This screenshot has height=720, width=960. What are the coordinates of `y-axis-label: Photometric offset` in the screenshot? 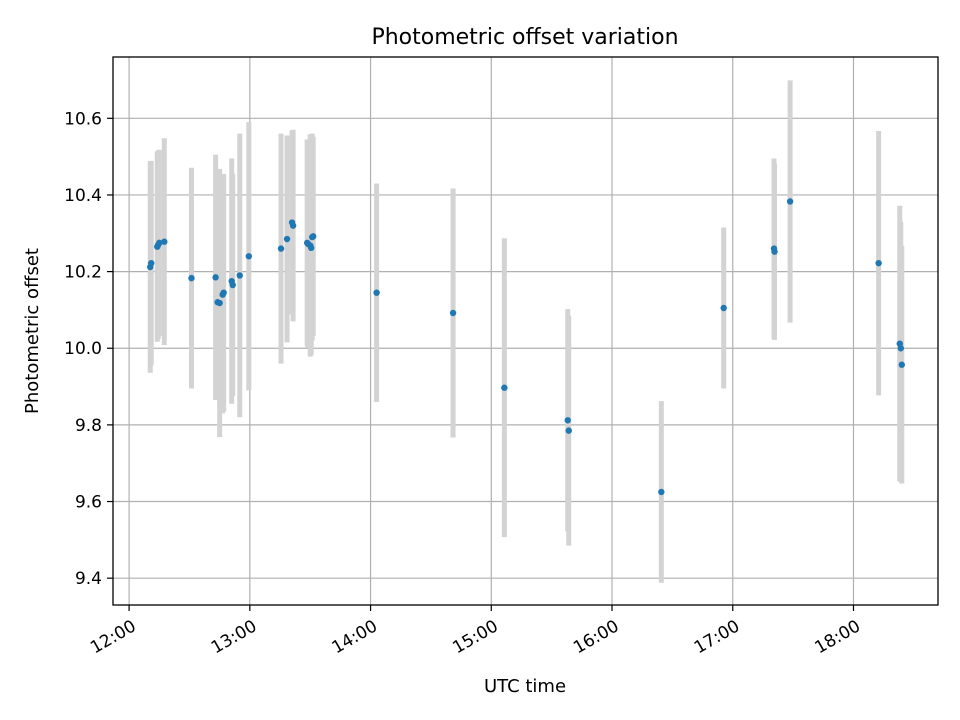 It's located at (32, 331).